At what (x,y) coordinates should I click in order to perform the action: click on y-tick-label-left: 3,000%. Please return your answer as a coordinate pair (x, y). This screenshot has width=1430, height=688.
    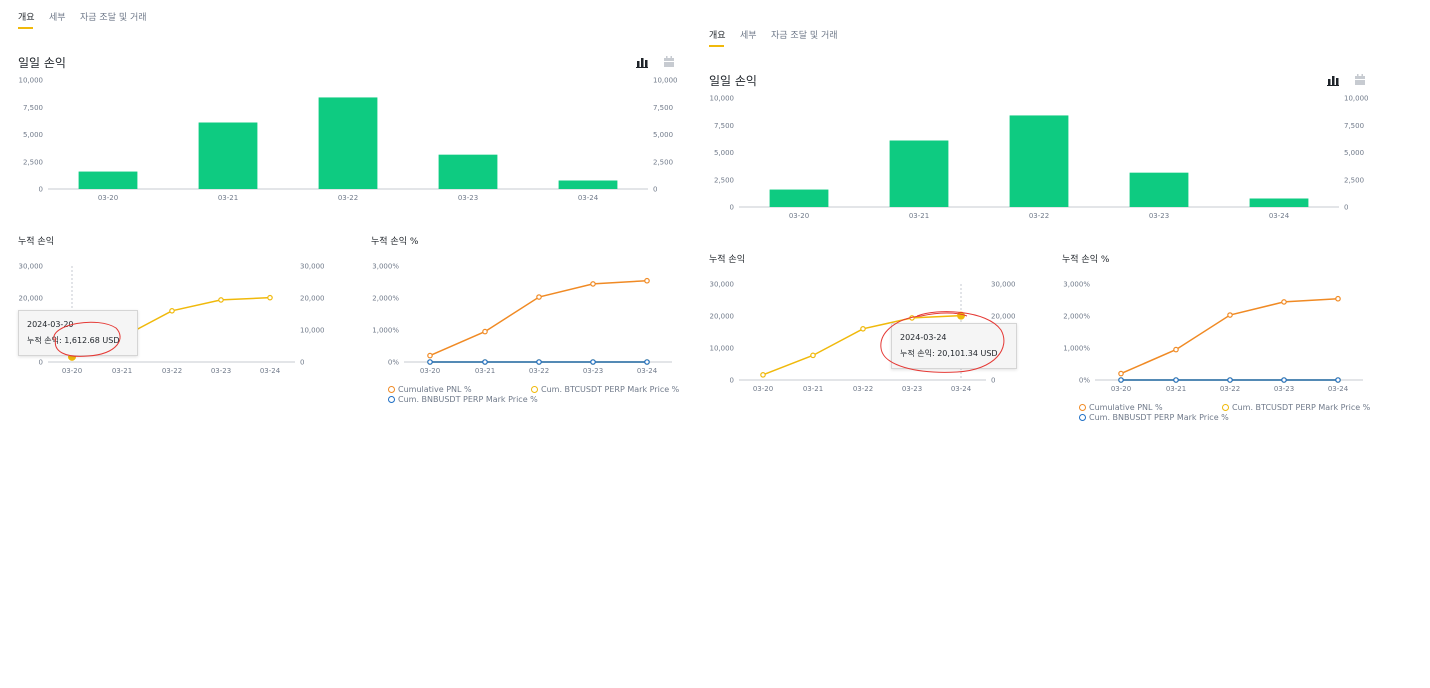
    Looking at the image, I should click on (1076, 285).